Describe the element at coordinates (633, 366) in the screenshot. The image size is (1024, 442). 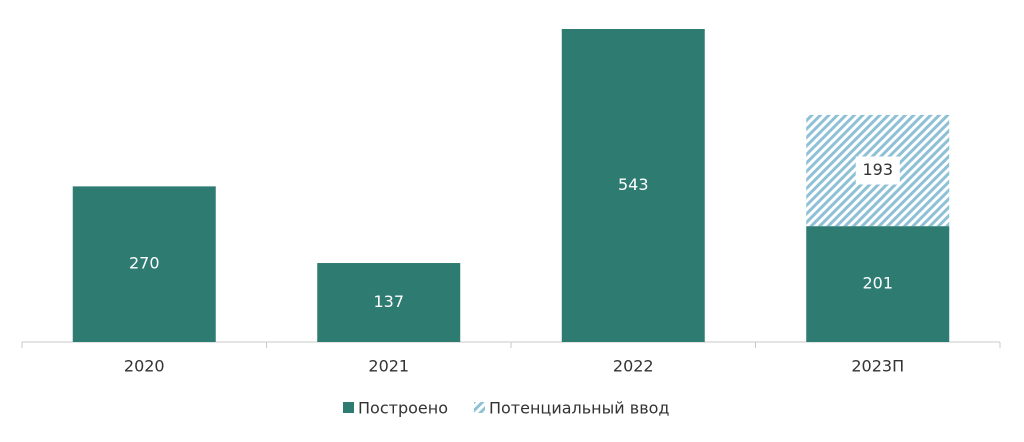
I see `x-tick-label: 2022` at that location.